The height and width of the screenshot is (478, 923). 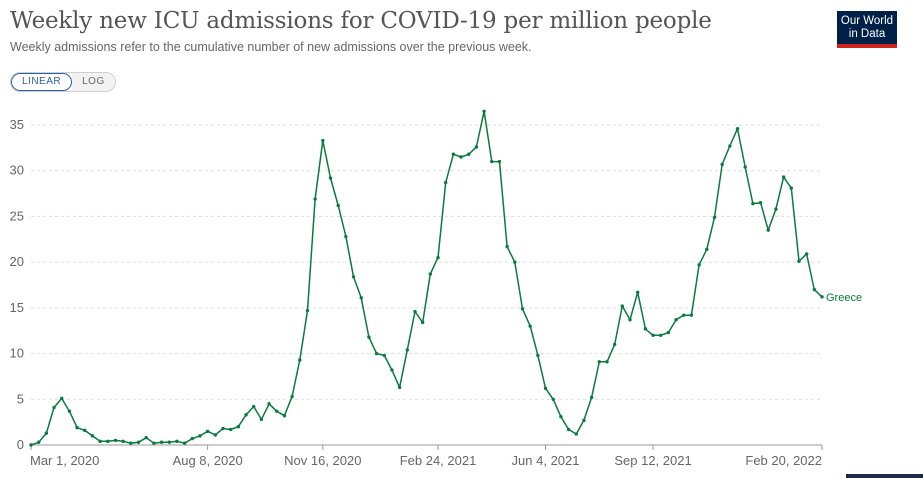 I want to click on x-tick-label: Sep 12, 2021, so click(x=652, y=460).